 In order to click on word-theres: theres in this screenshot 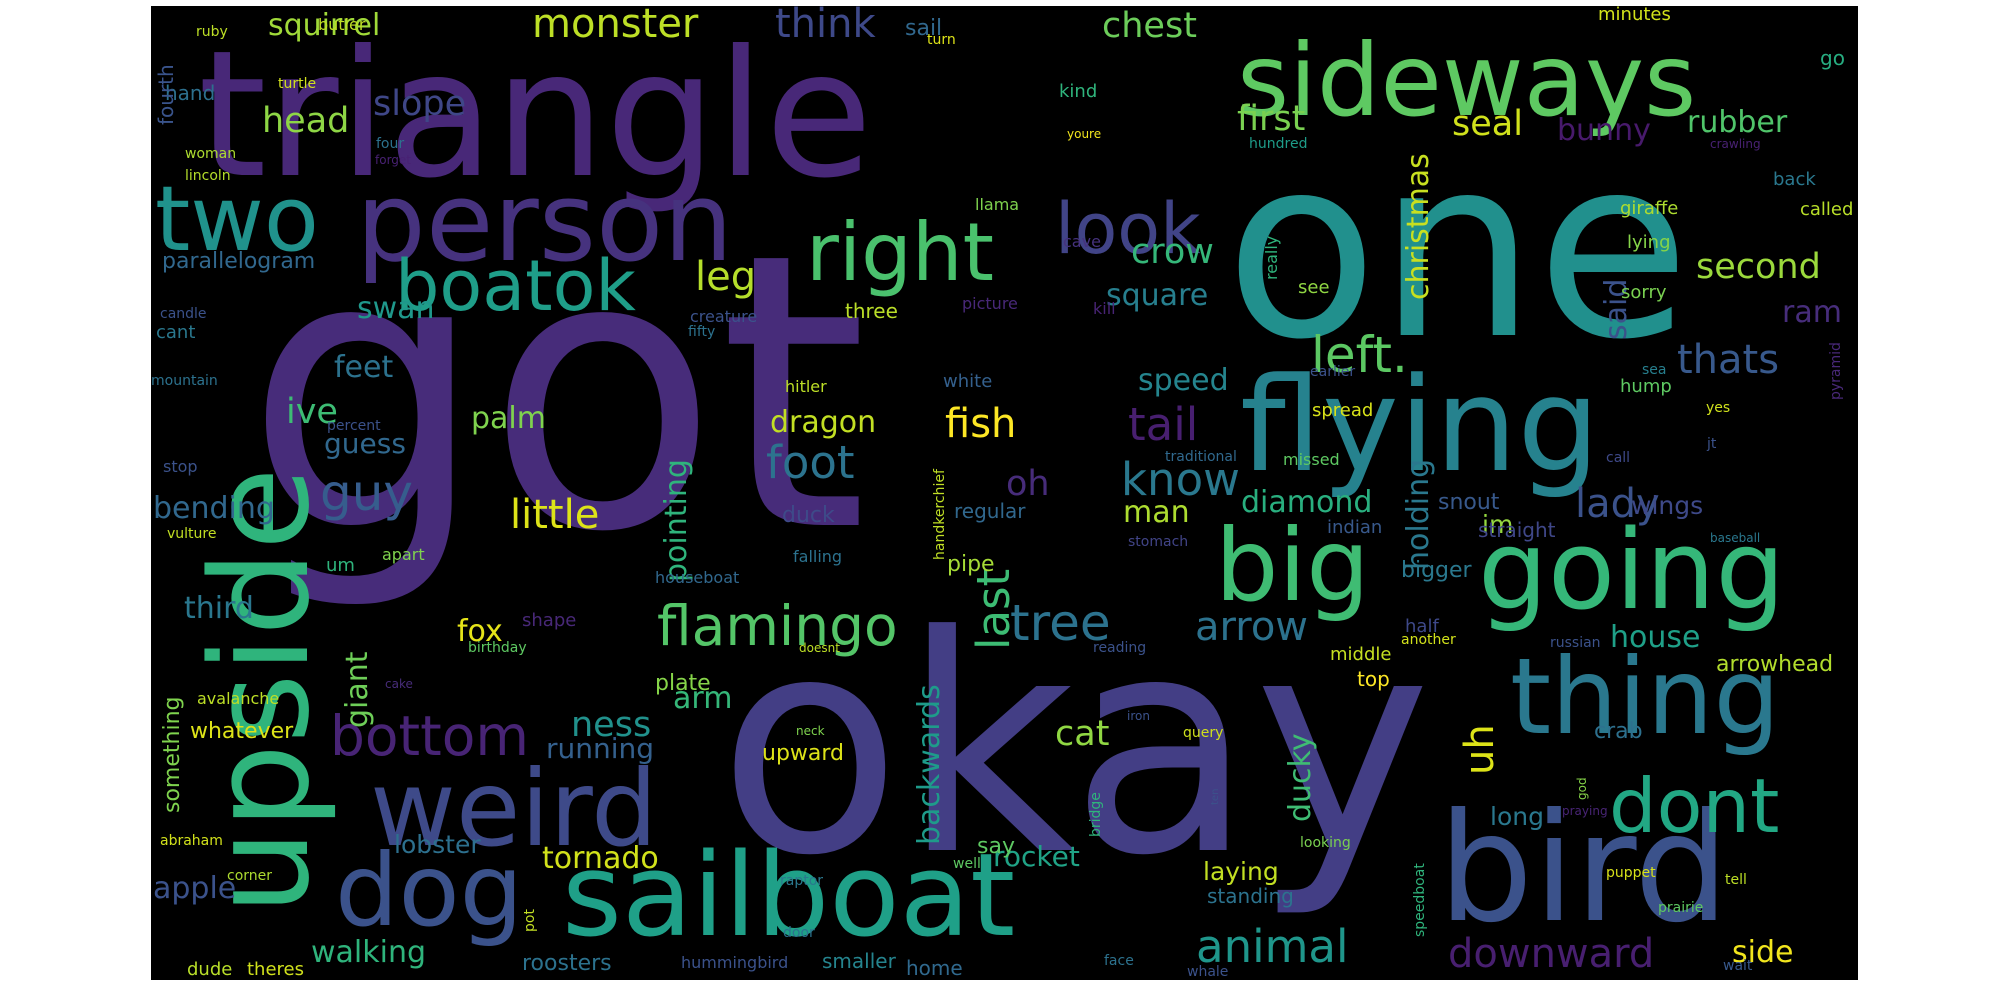, I will do `click(275, 969)`.